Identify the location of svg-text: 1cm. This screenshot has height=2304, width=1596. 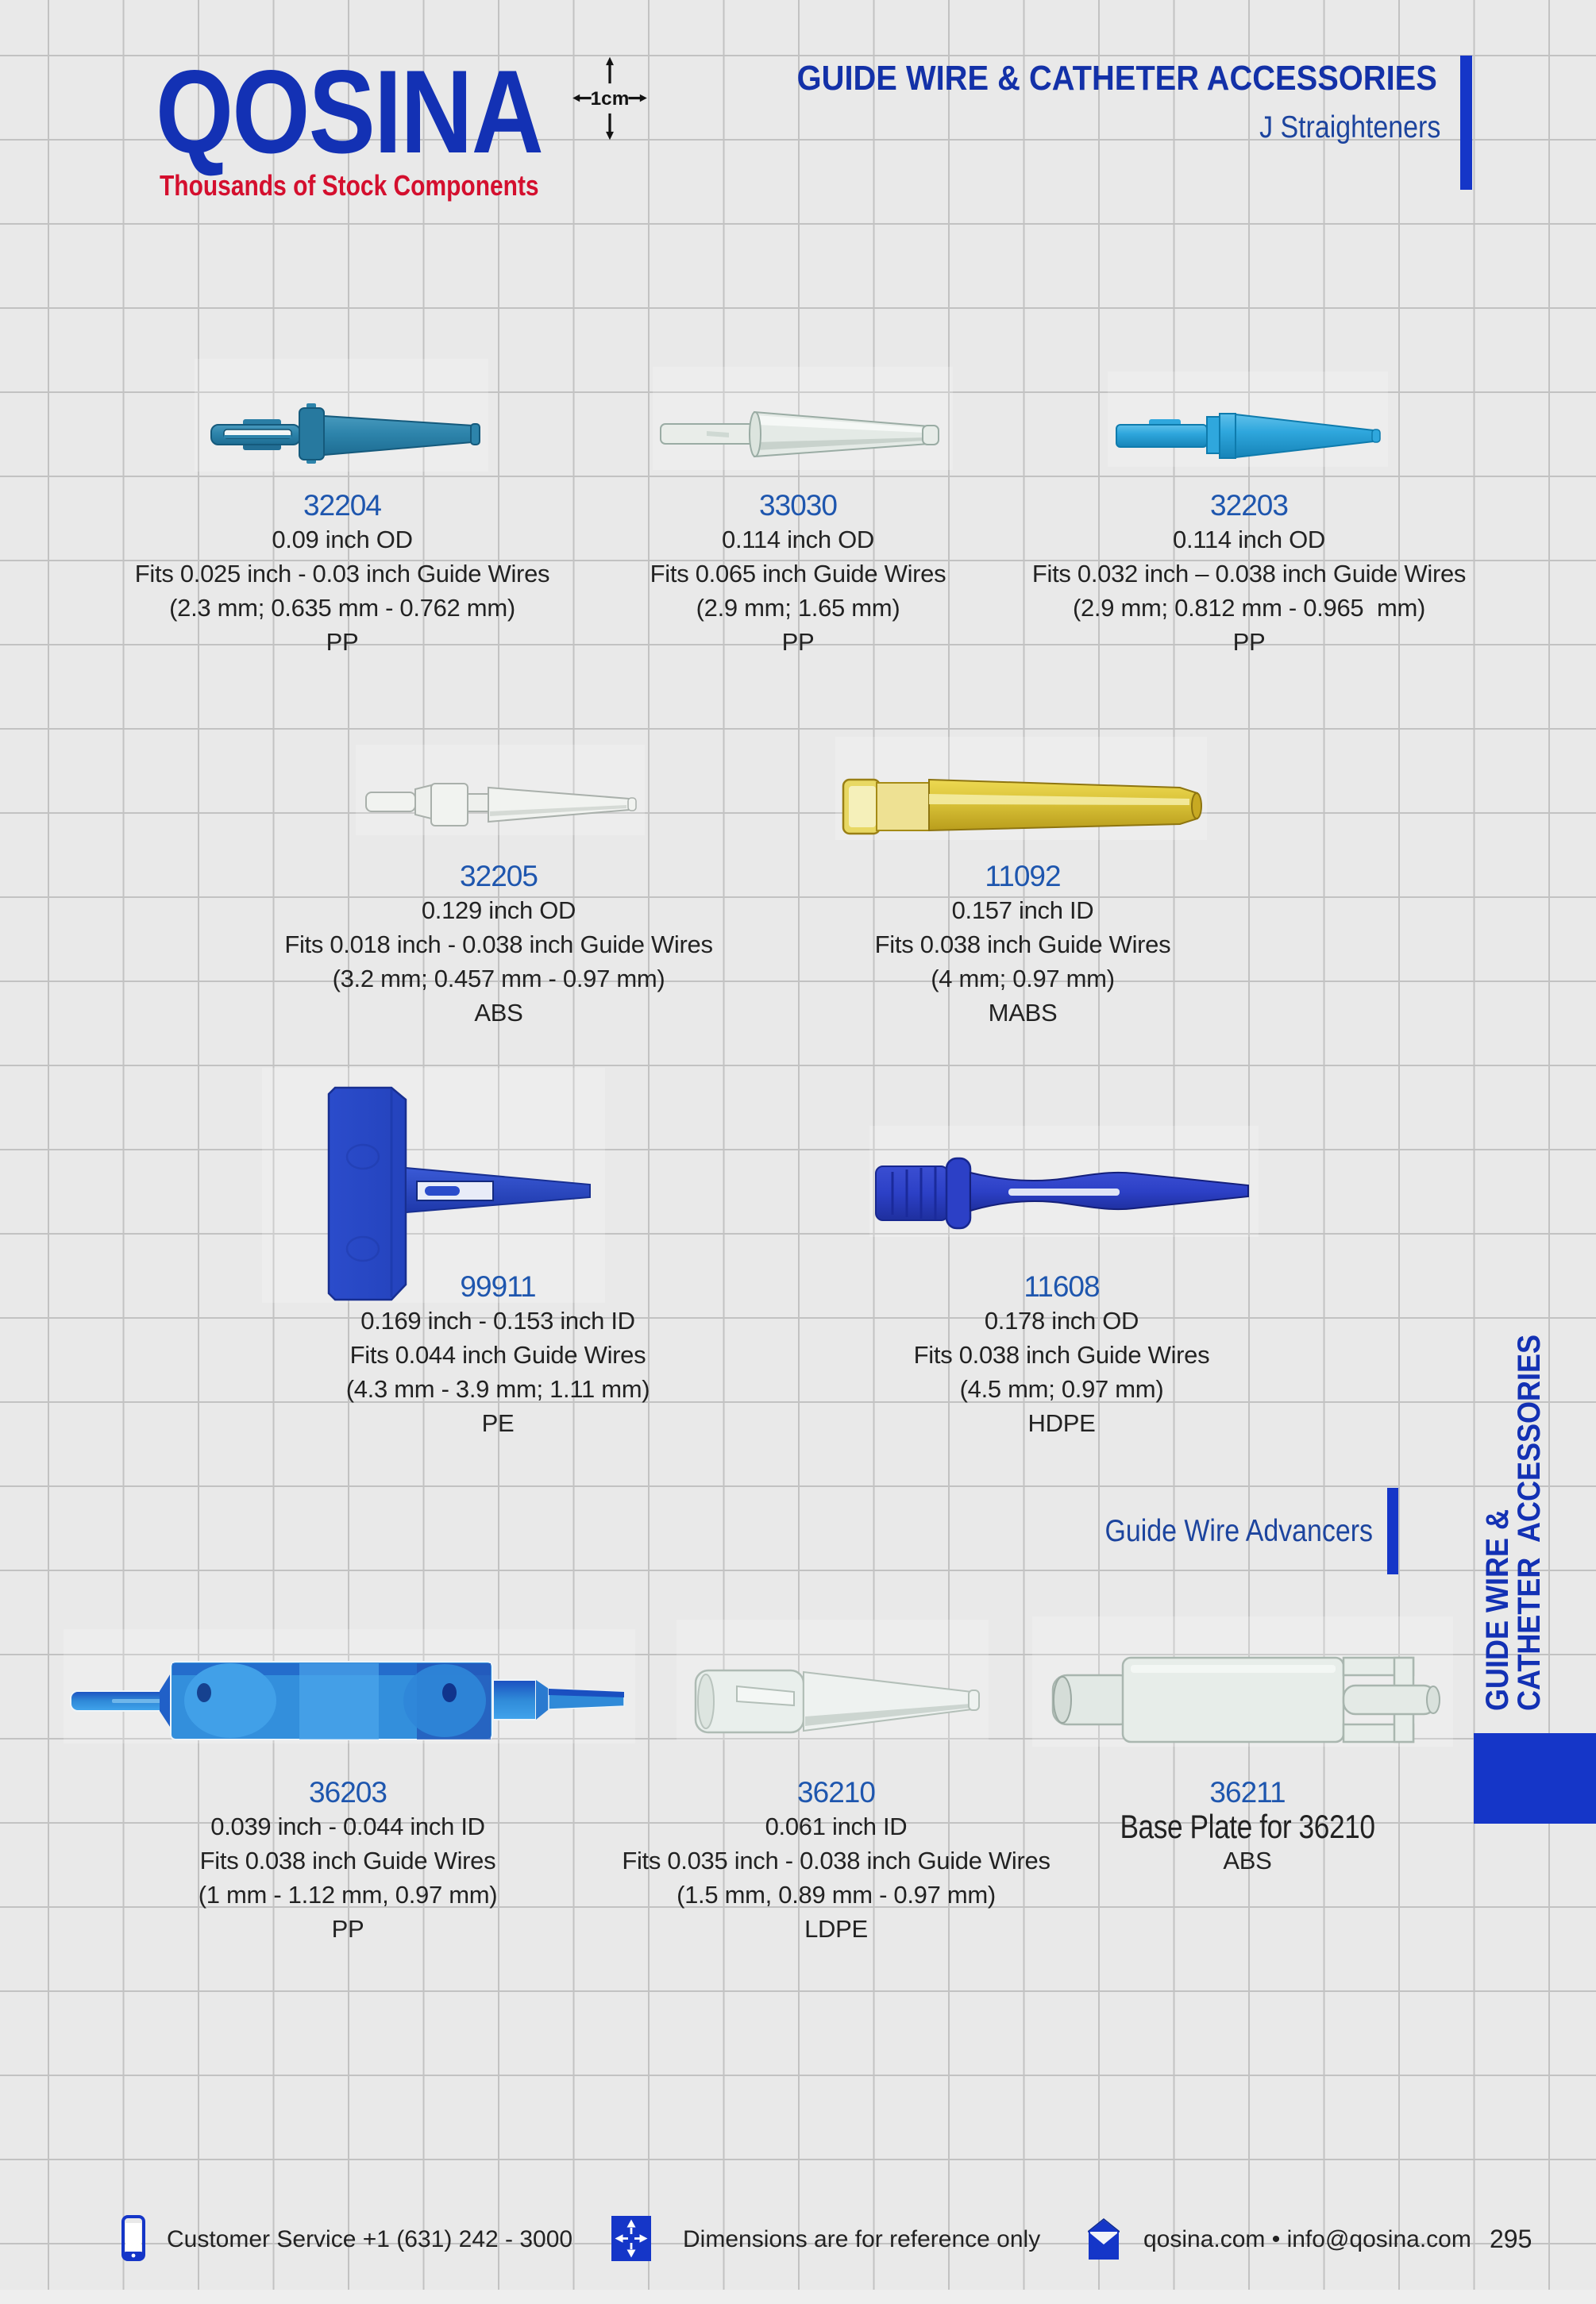
(610, 99).